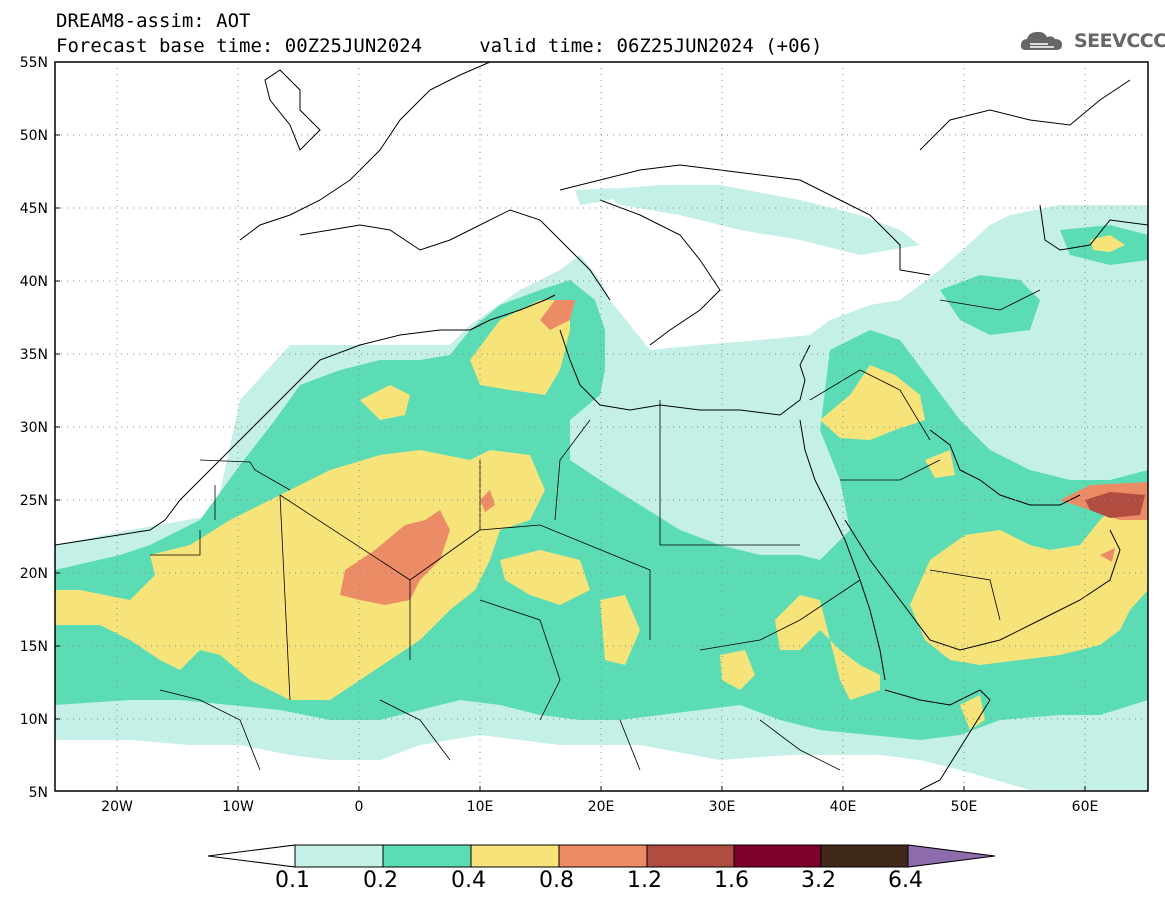 This screenshot has width=1165, height=905. I want to click on logo-text: SEEVCCC, so click(1119, 41).